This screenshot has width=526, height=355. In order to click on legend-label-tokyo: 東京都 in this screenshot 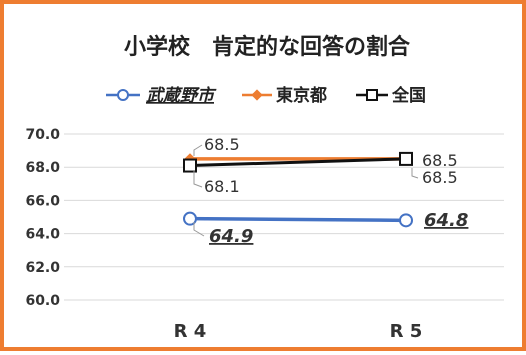, I will do `click(301, 95)`.